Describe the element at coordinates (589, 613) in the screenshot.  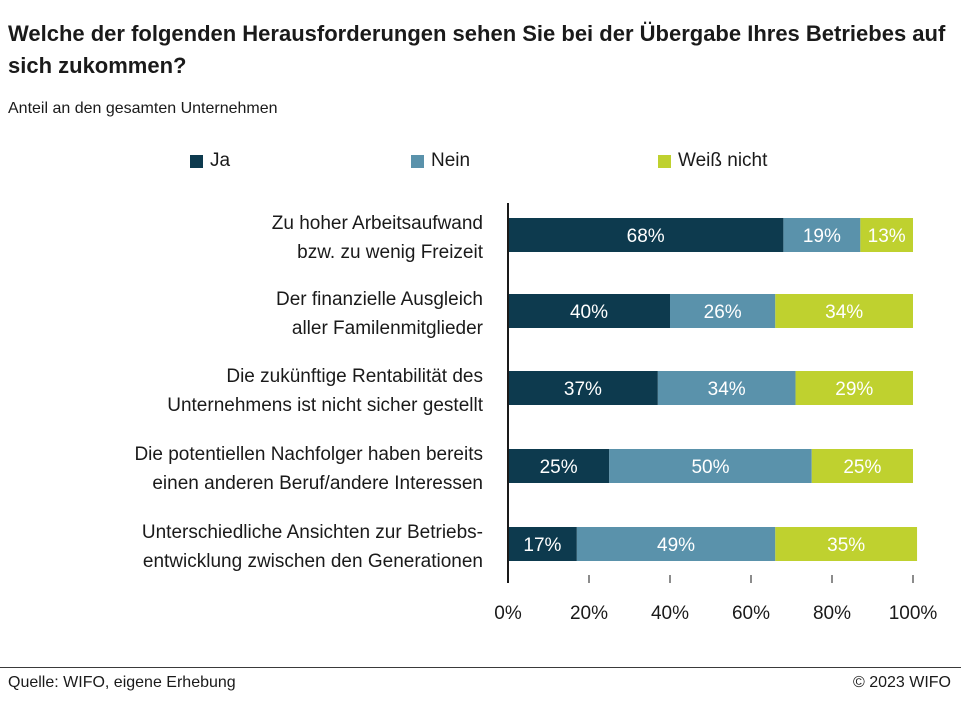
I see `x-tick-label: 20%` at that location.